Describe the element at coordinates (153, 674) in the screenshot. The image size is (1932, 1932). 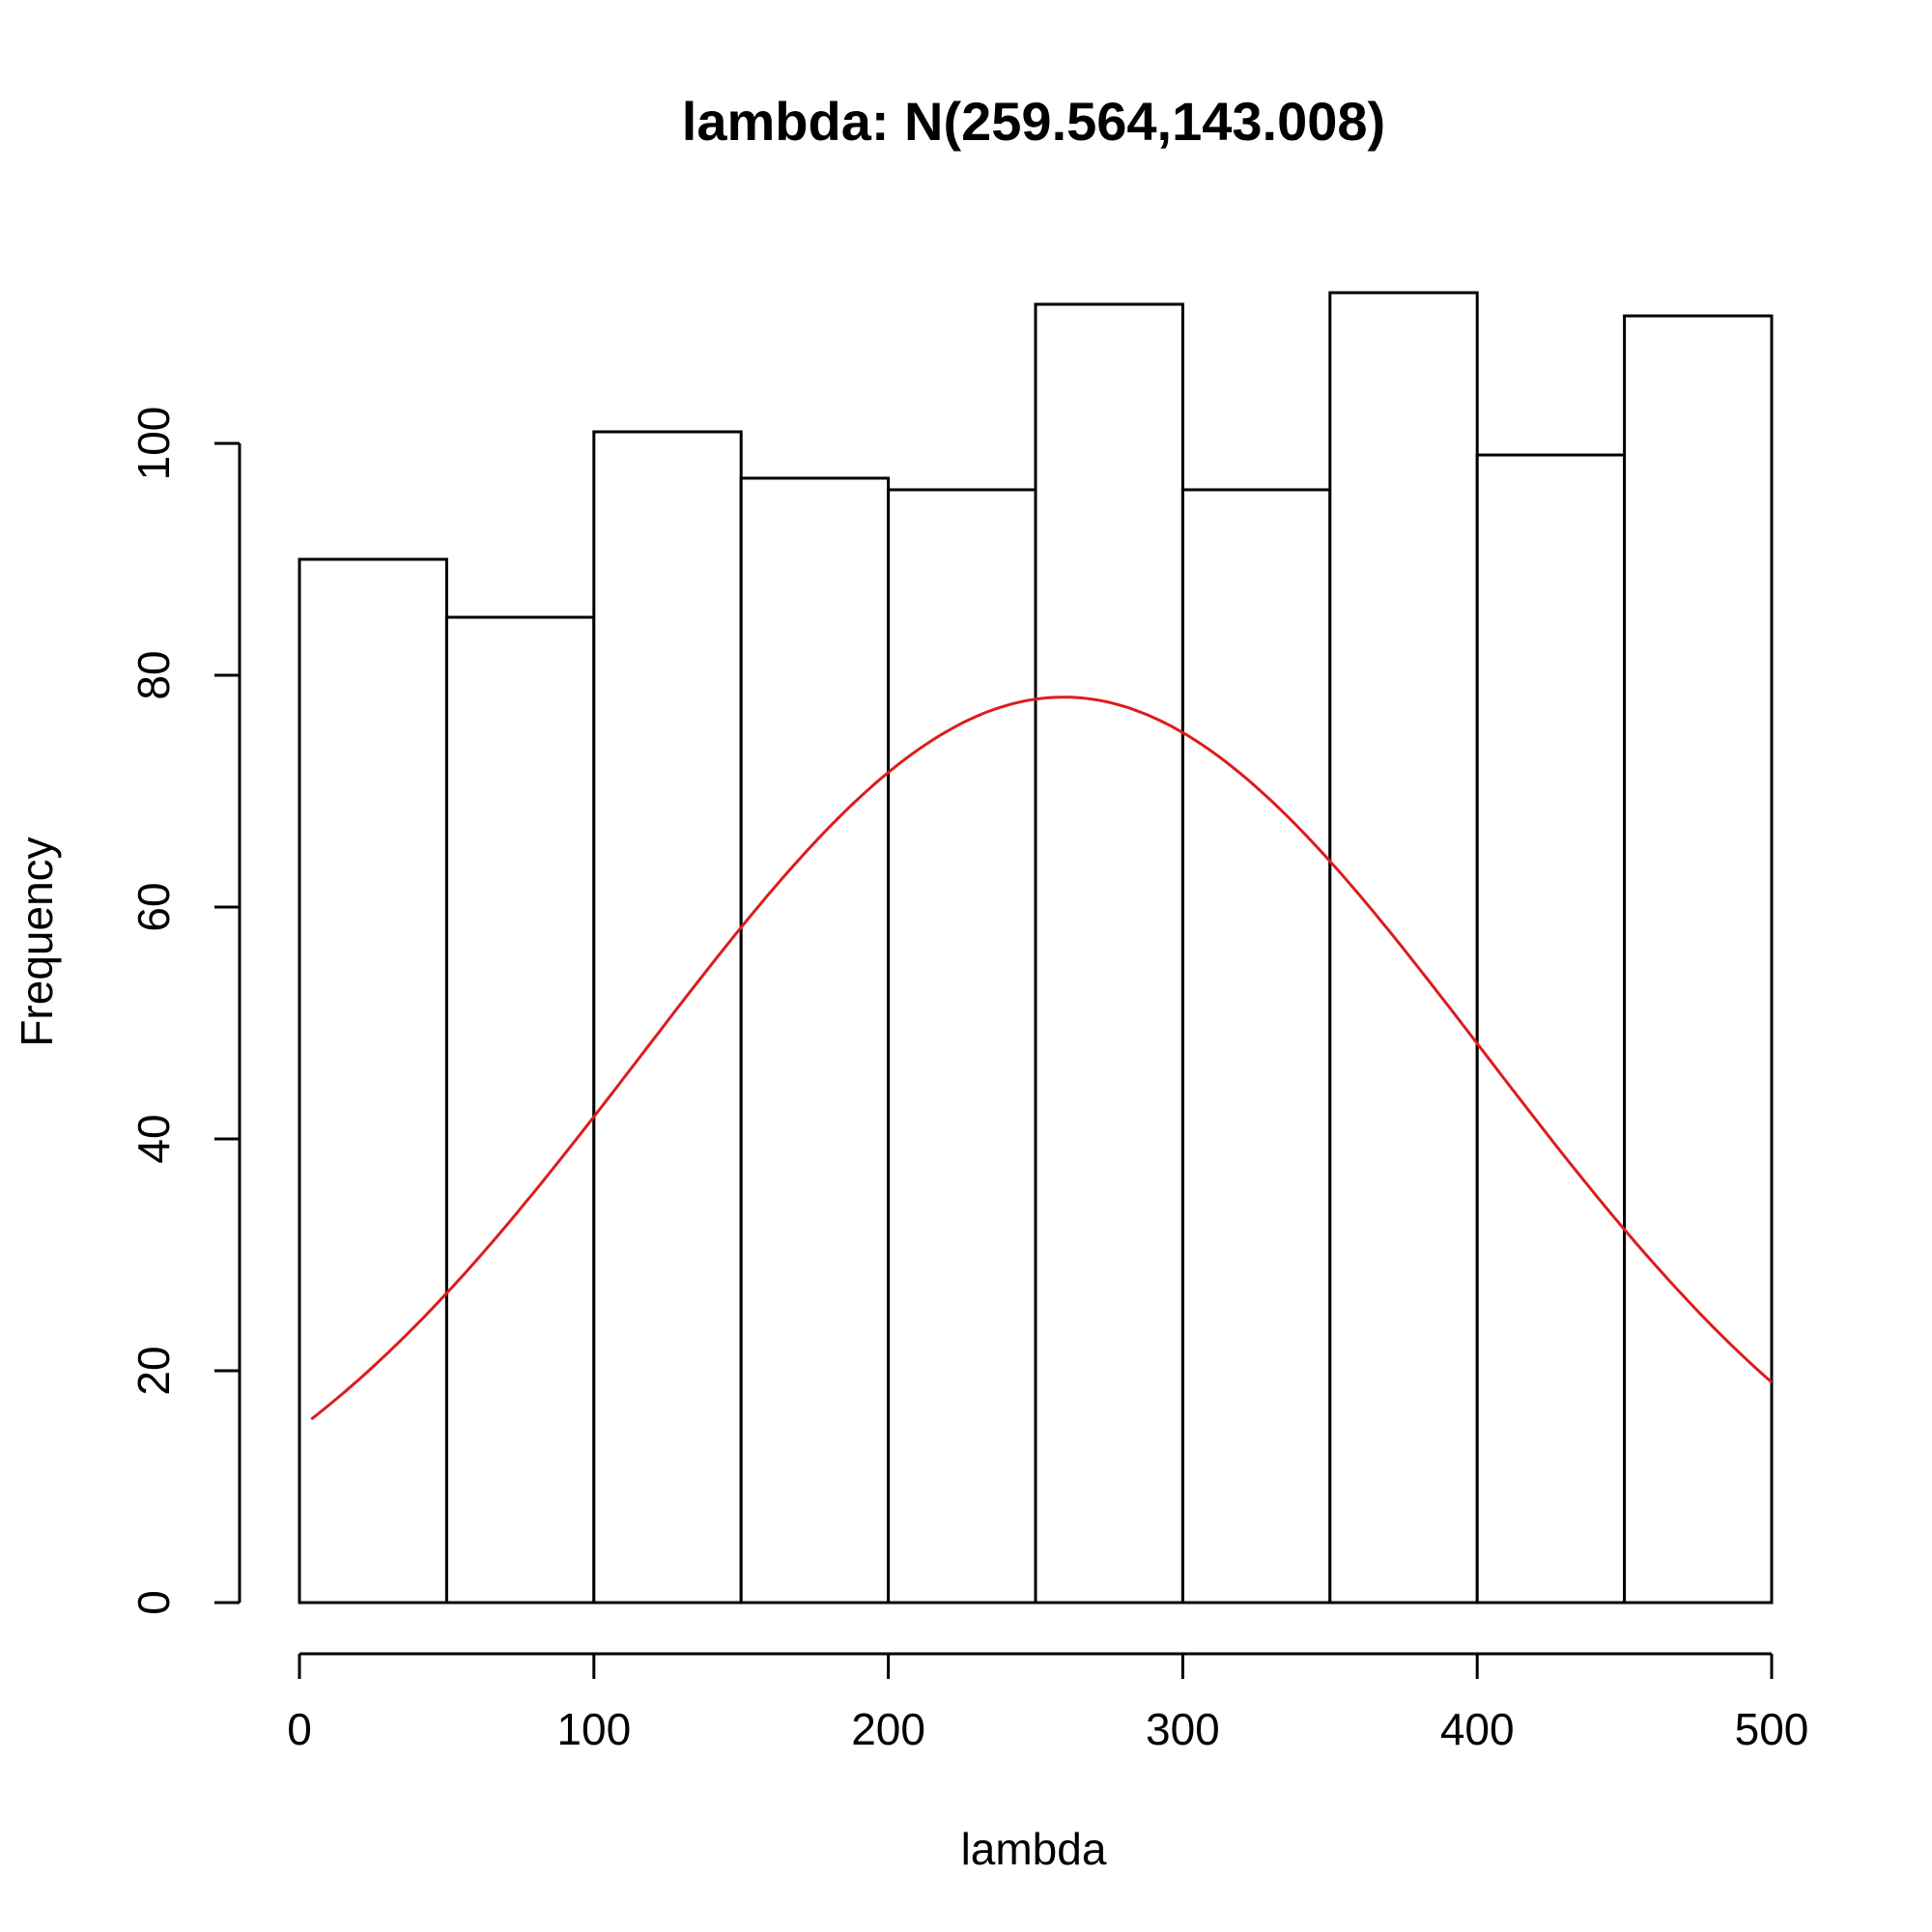
I see `y-tick-label: 80` at that location.